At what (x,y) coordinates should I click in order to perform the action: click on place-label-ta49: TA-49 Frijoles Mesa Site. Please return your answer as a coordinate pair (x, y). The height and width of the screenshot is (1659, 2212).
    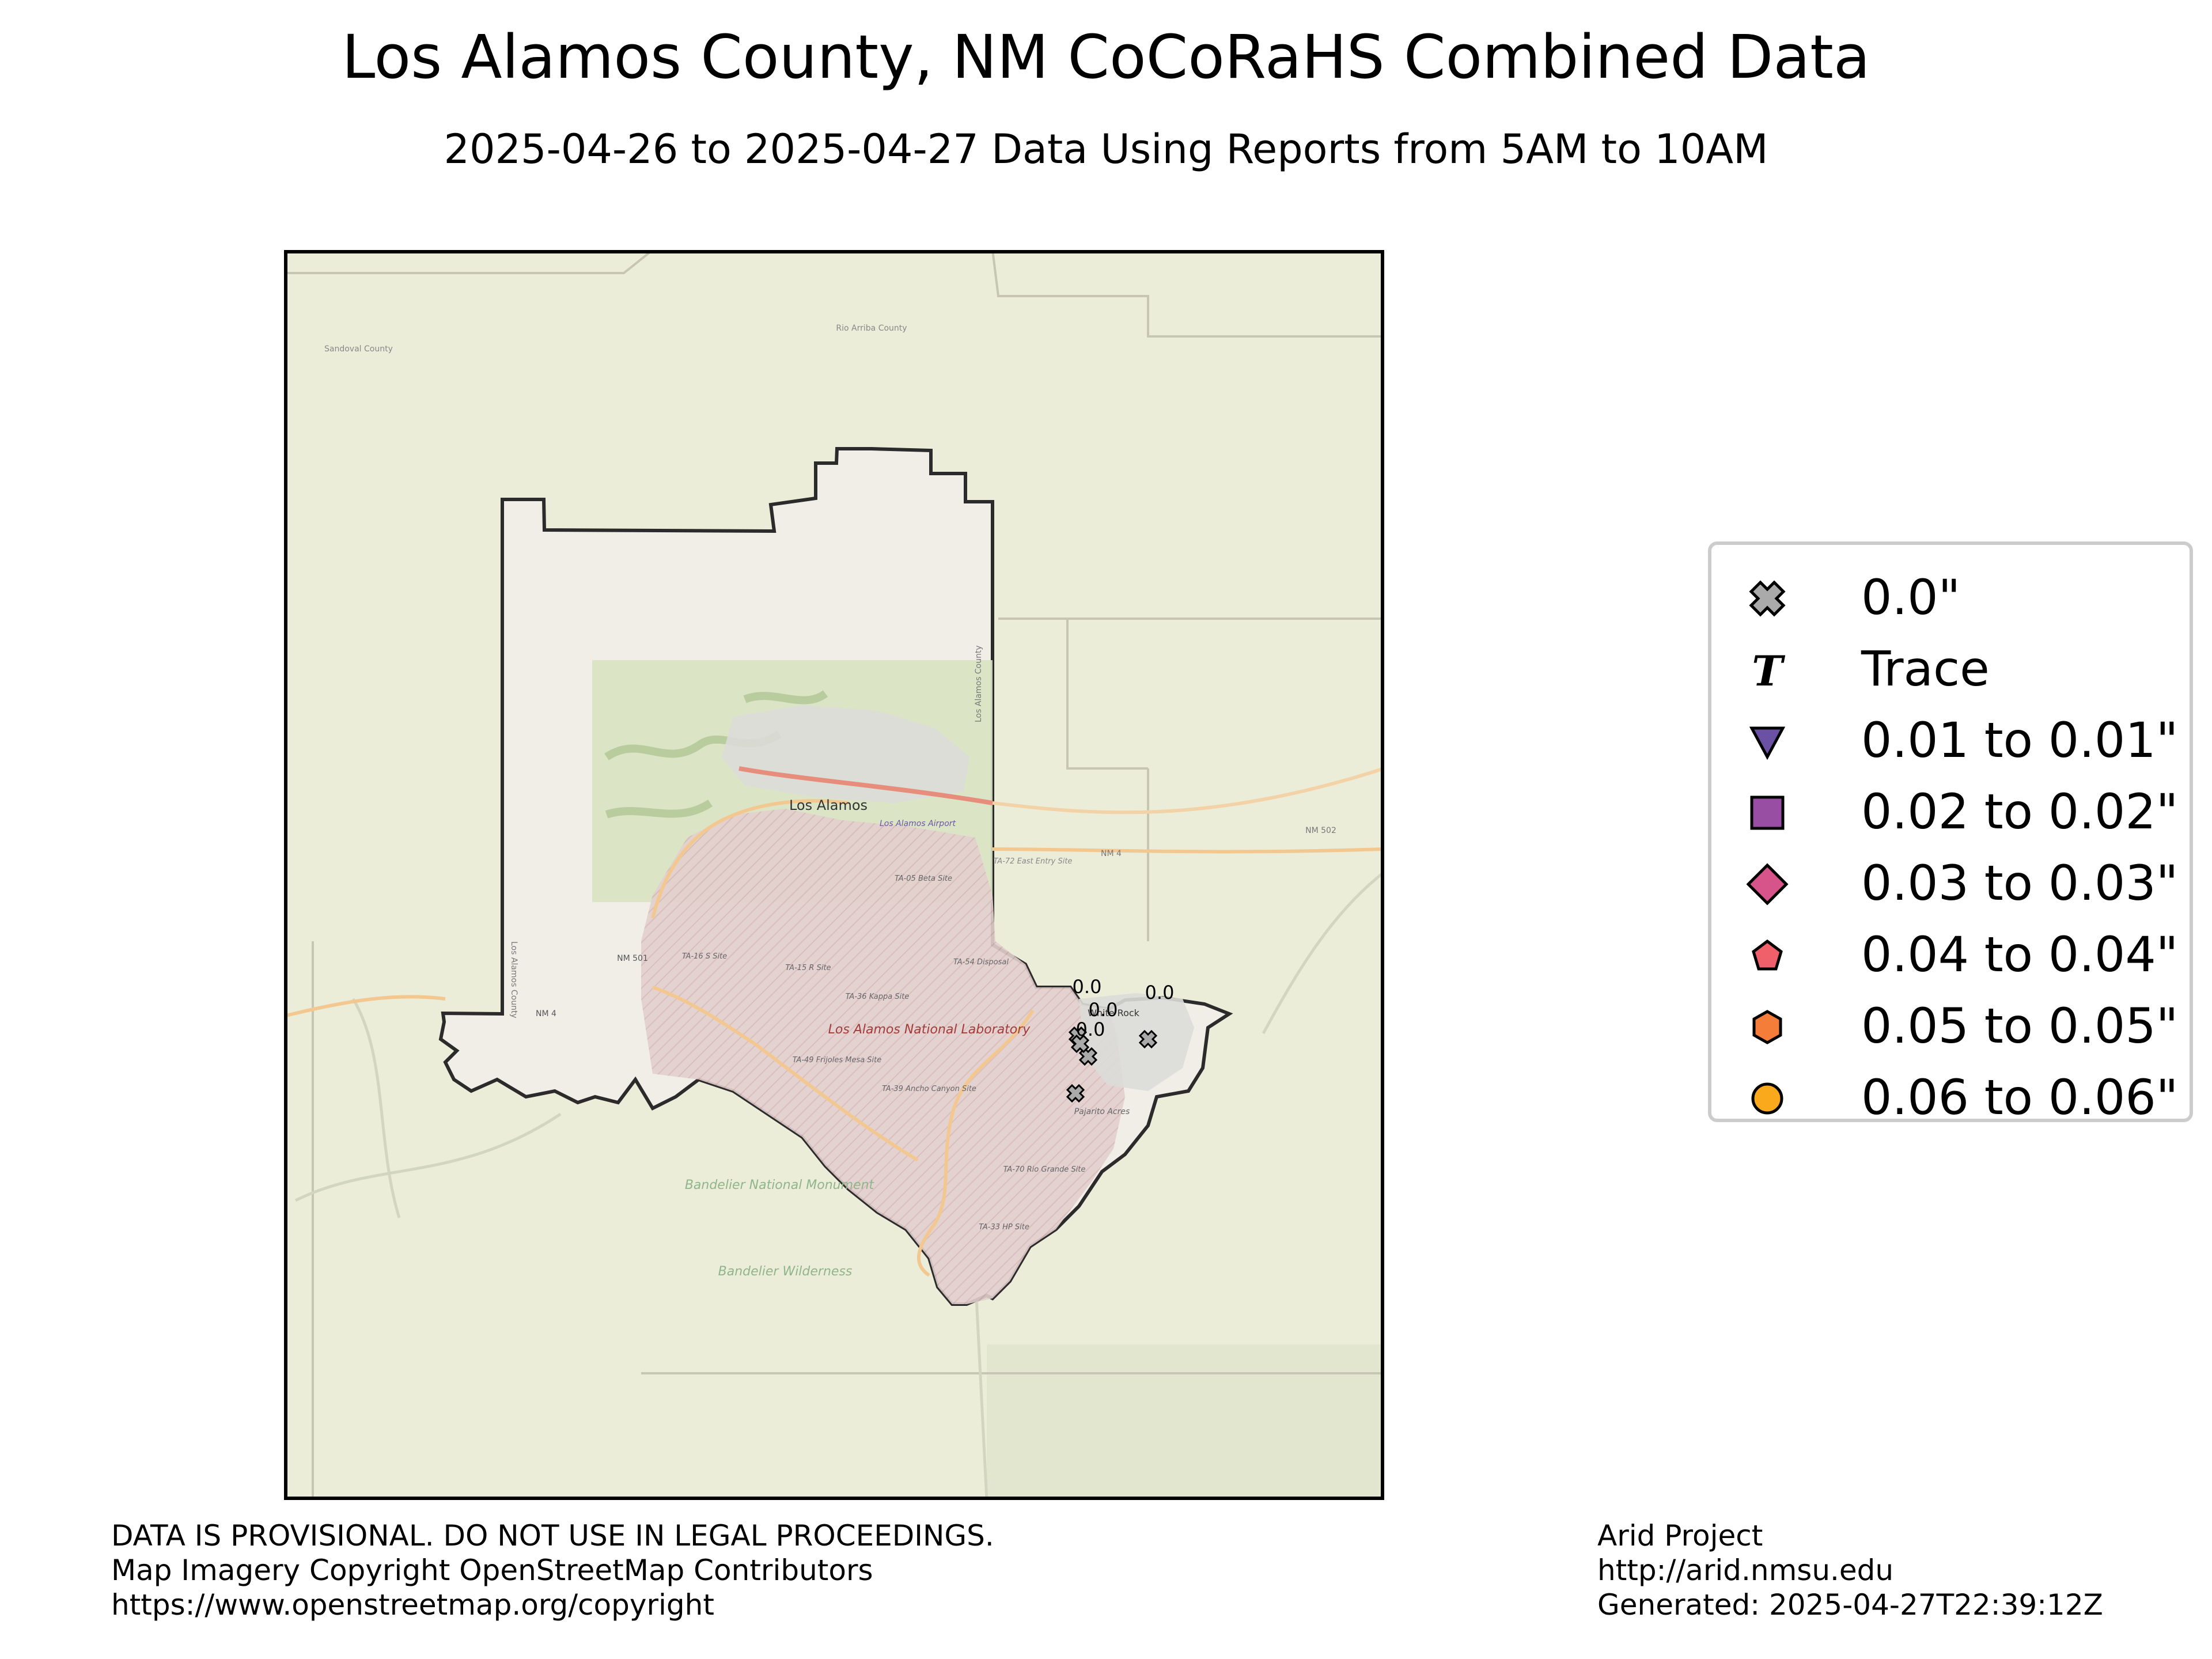
    Looking at the image, I should click on (837, 1060).